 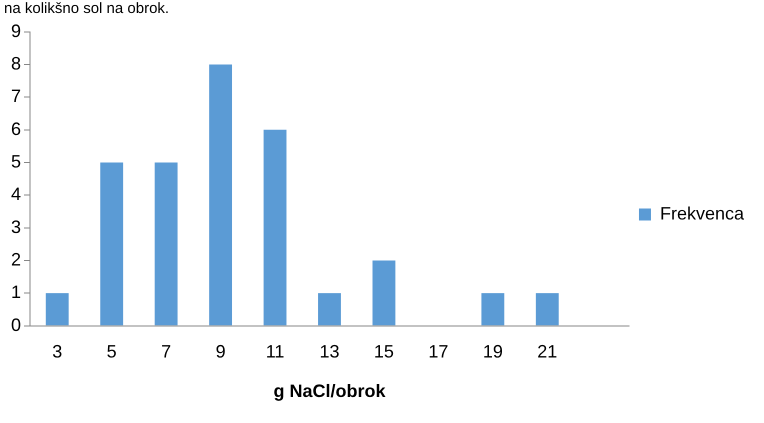 I want to click on y-tick-label: 6, so click(x=16, y=128).